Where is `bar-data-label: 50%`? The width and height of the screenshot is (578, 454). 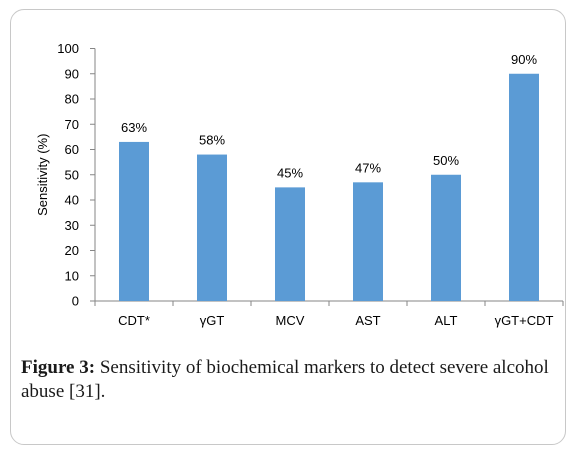
bar-data-label: 50% is located at coordinates (446, 160).